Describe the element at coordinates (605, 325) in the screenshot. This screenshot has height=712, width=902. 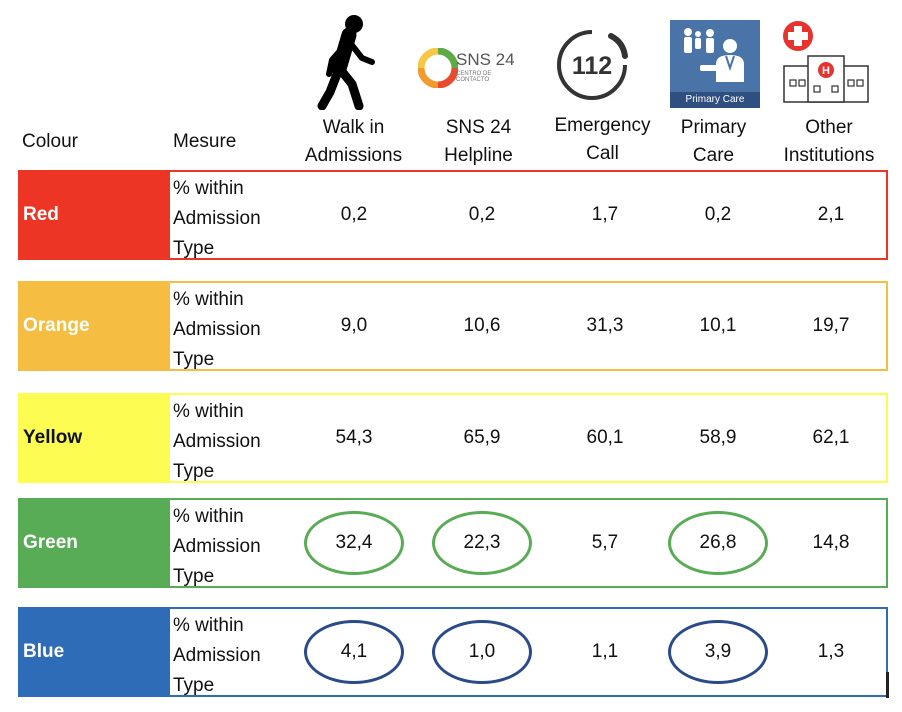
I see `value-cell: 31,3` at that location.